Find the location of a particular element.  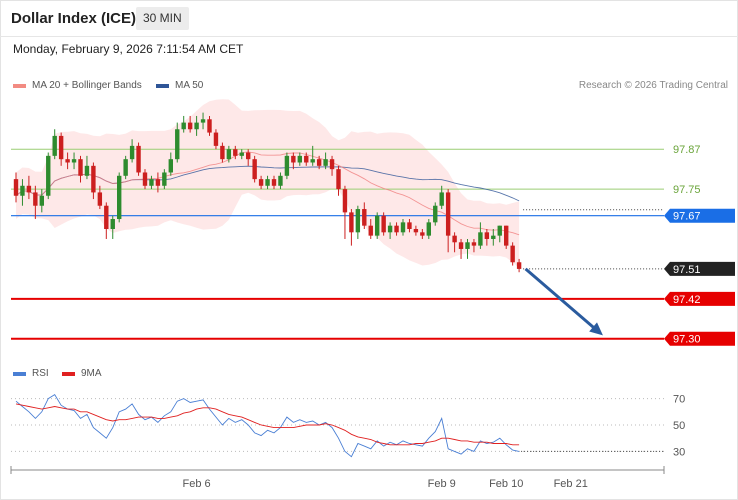

x-tick-label: Feb 10 is located at coordinates (506, 484).